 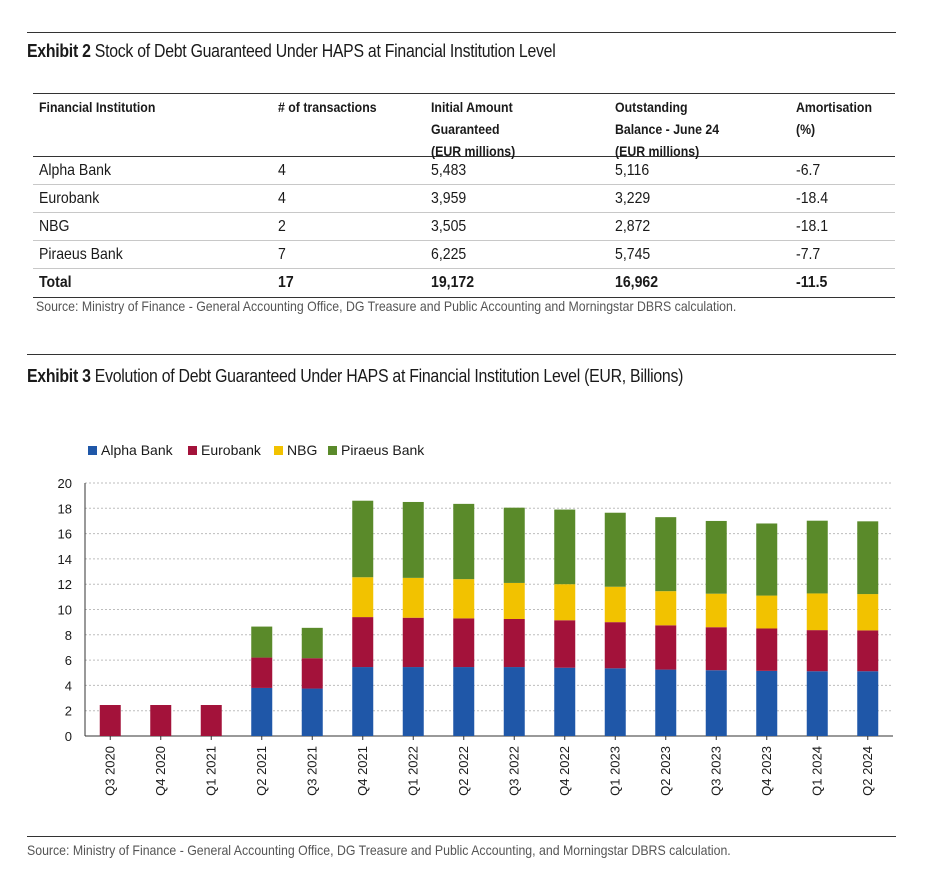 What do you see at coordinates (383, 450) in the screenshot?
I see `legend-label: Piraeus Bank` at bounding box center [383, 450].